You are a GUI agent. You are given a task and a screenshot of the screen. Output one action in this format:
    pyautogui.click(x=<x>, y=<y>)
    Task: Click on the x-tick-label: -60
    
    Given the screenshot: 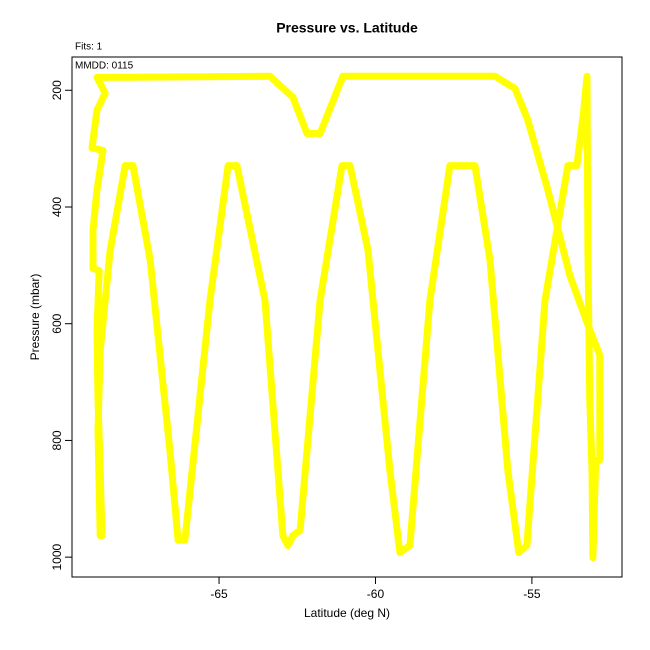 What is the action you would take?
    pyautogui.click(x=376, y=594)
    